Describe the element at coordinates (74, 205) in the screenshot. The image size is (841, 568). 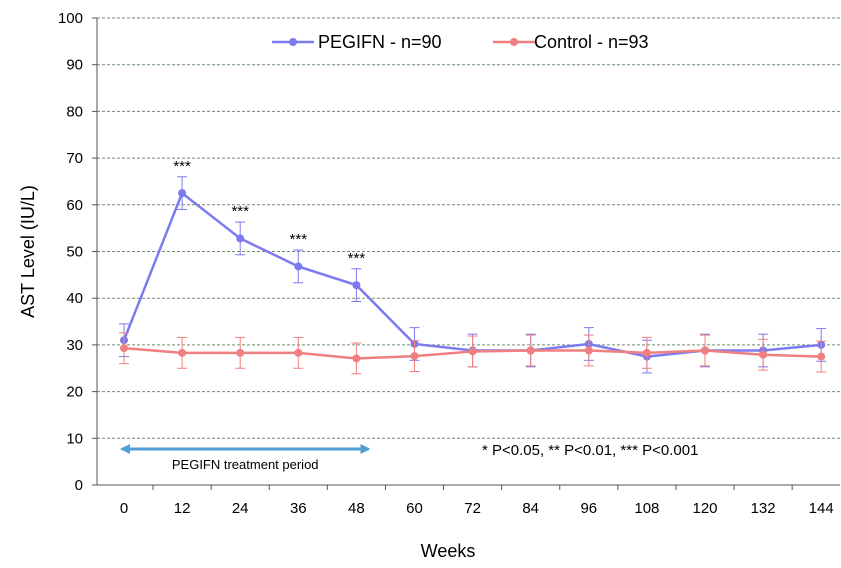
I see `y-tick-label: 60` at that location.